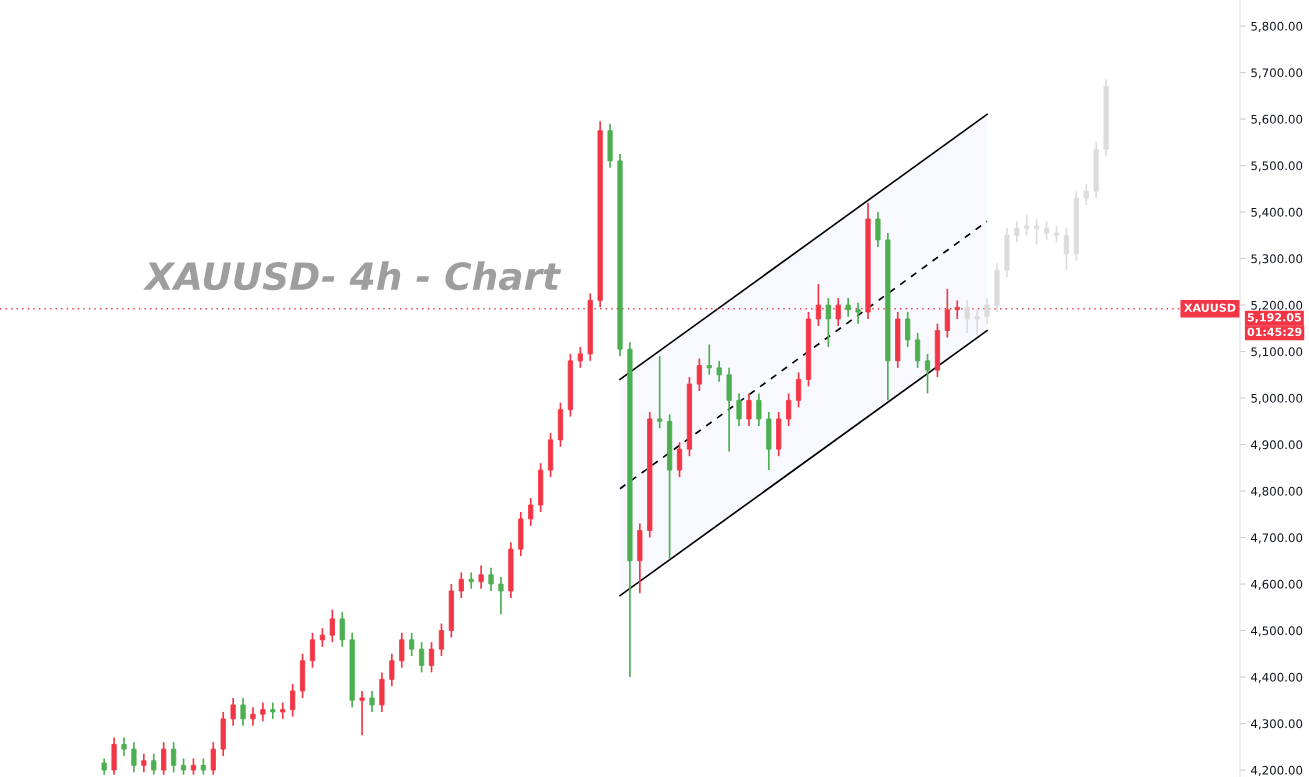  What do you see at coordinates (1276, 491) in the screenshot?
I see `y-tick-label: 4,800.00` at bounding box center [1276, 491].